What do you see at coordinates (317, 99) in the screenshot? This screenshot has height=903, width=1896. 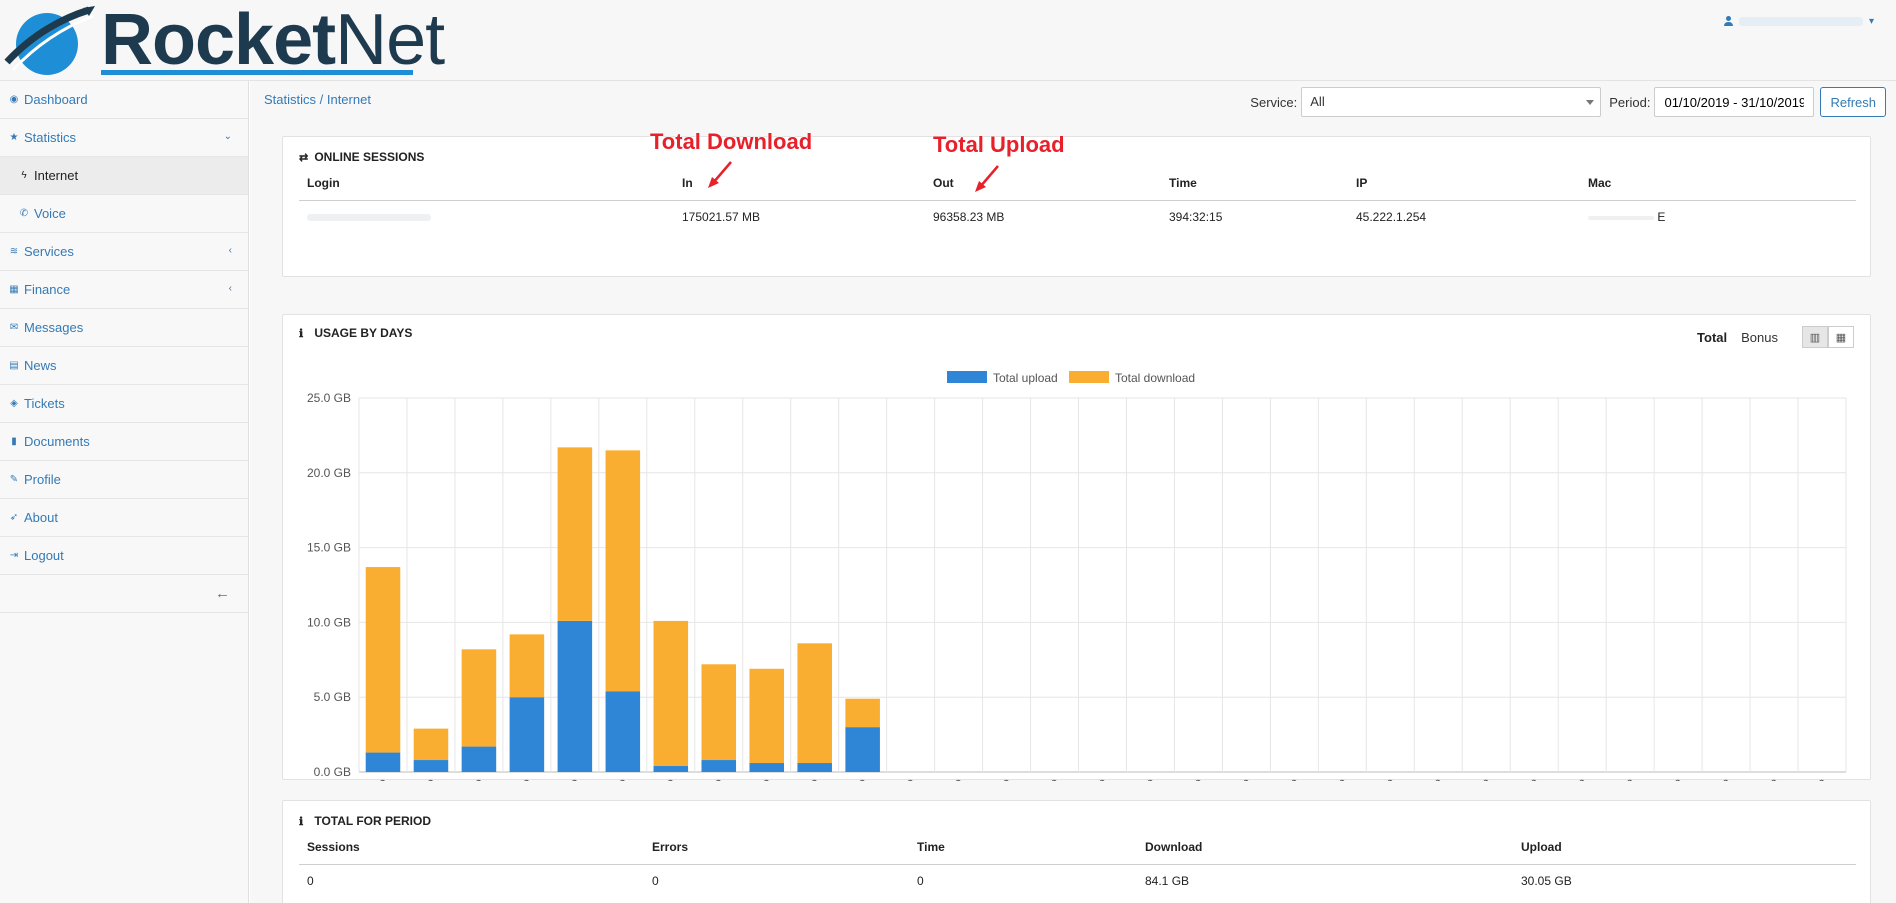 I see `breadcrumb: Statistics / Internet` at bounding box center [317, 99].